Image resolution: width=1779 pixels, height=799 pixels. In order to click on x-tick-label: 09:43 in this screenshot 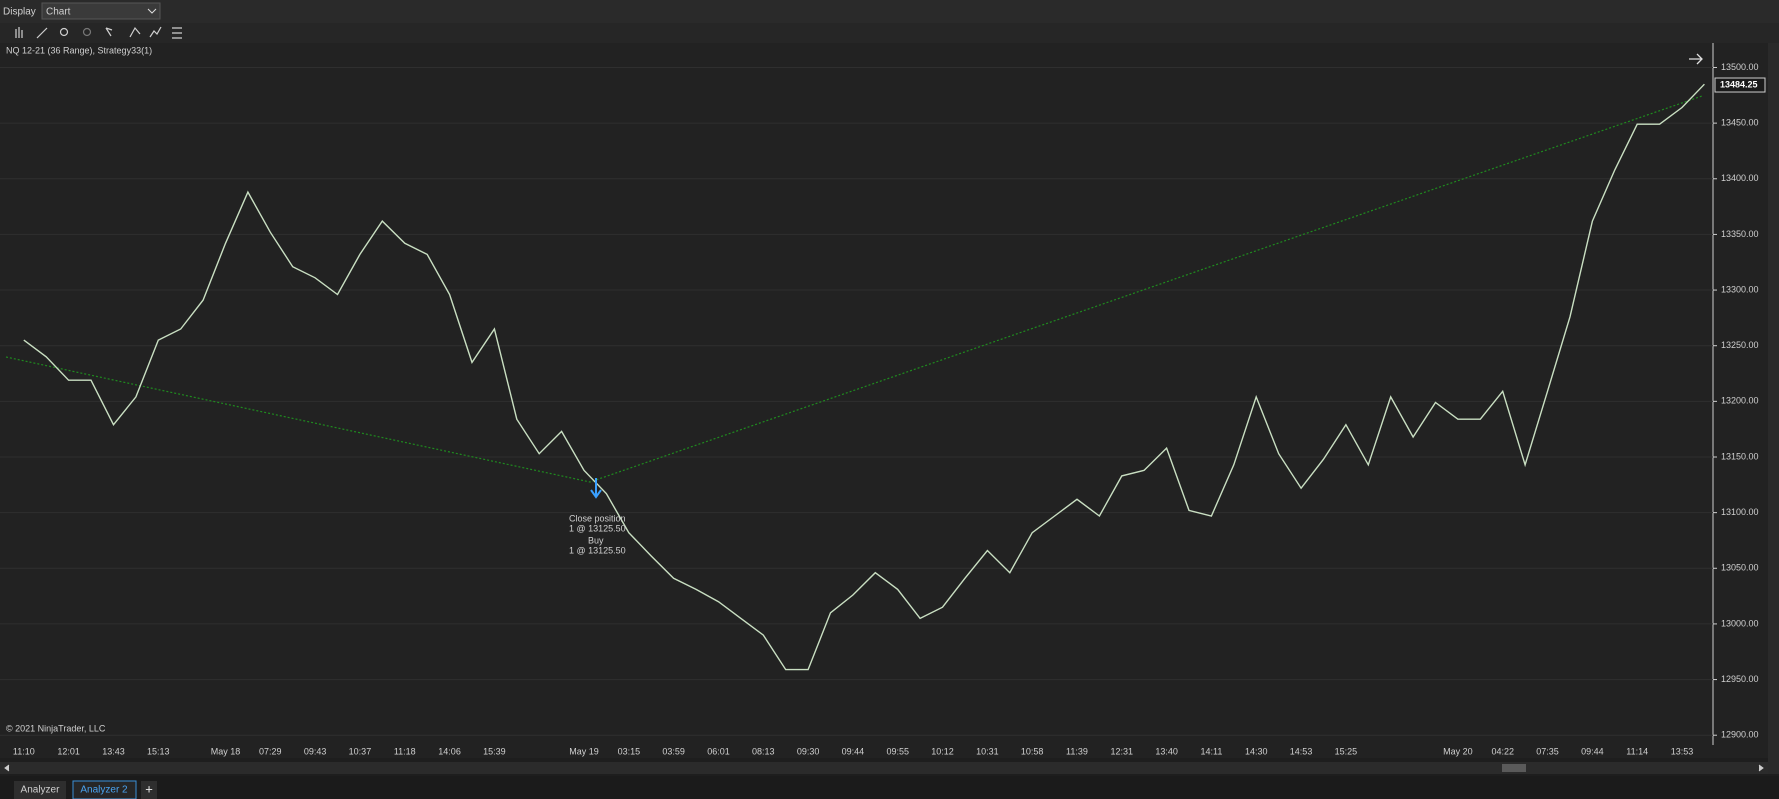, I will do `click(315, 751)`.